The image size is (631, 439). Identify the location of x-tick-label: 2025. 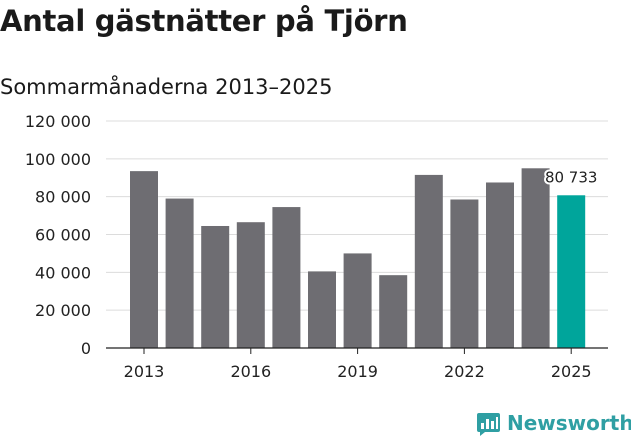
(571, 371).